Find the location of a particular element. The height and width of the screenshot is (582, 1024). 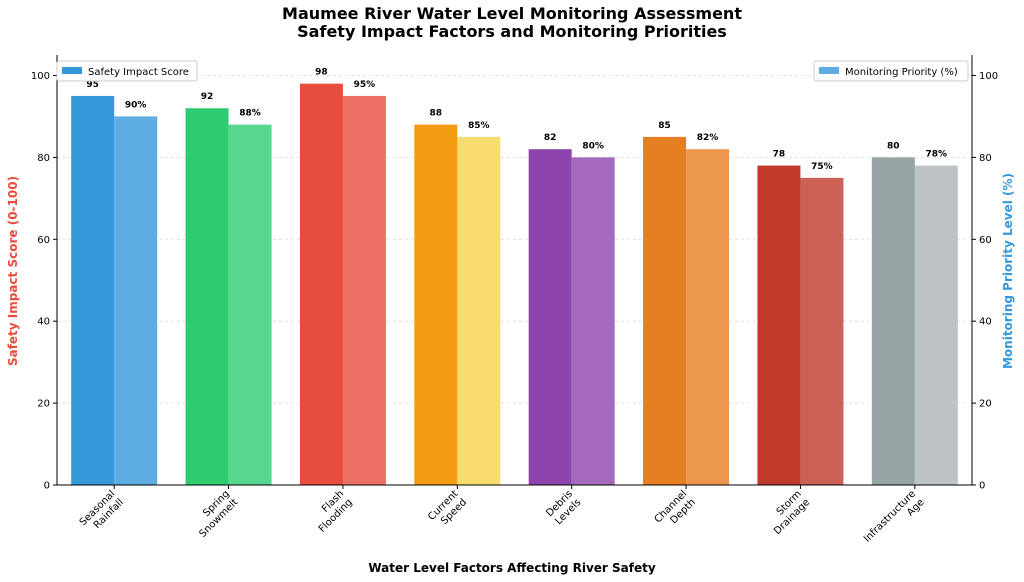

legend-top-left: Safety Impact Score is located at coordinates (127, 71).